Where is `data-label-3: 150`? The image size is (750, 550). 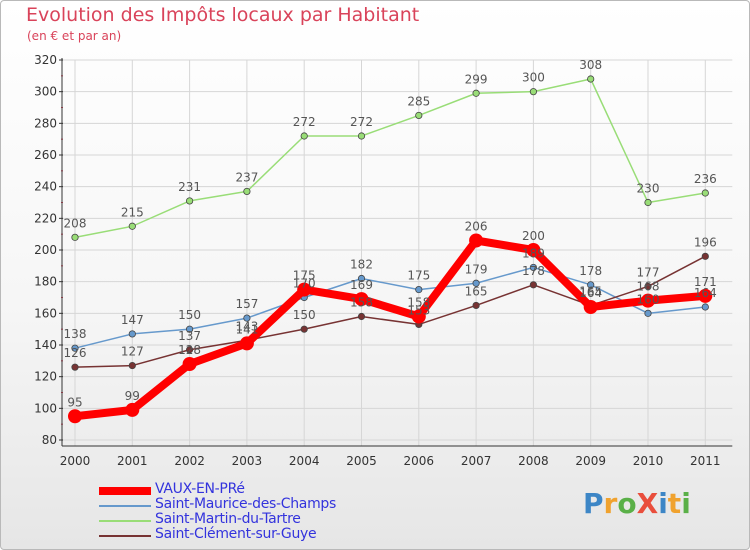 data-label-3: 150 is located at coordinates (304, 315).